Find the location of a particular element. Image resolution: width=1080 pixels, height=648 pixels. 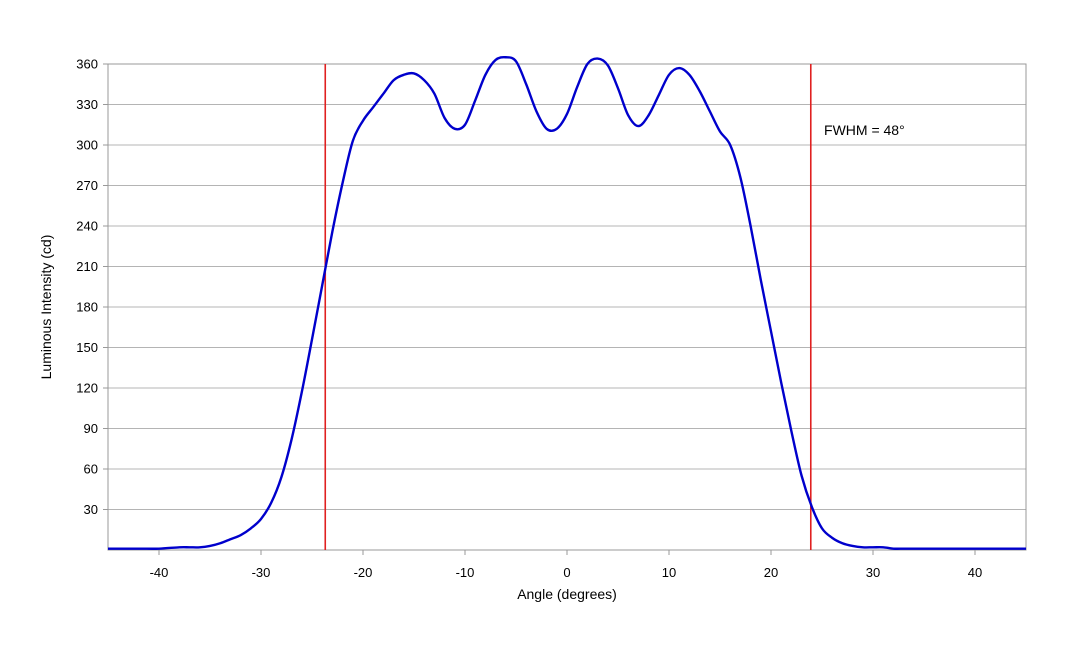

x-tick-label: -40 is located at coordinates (159, 572).